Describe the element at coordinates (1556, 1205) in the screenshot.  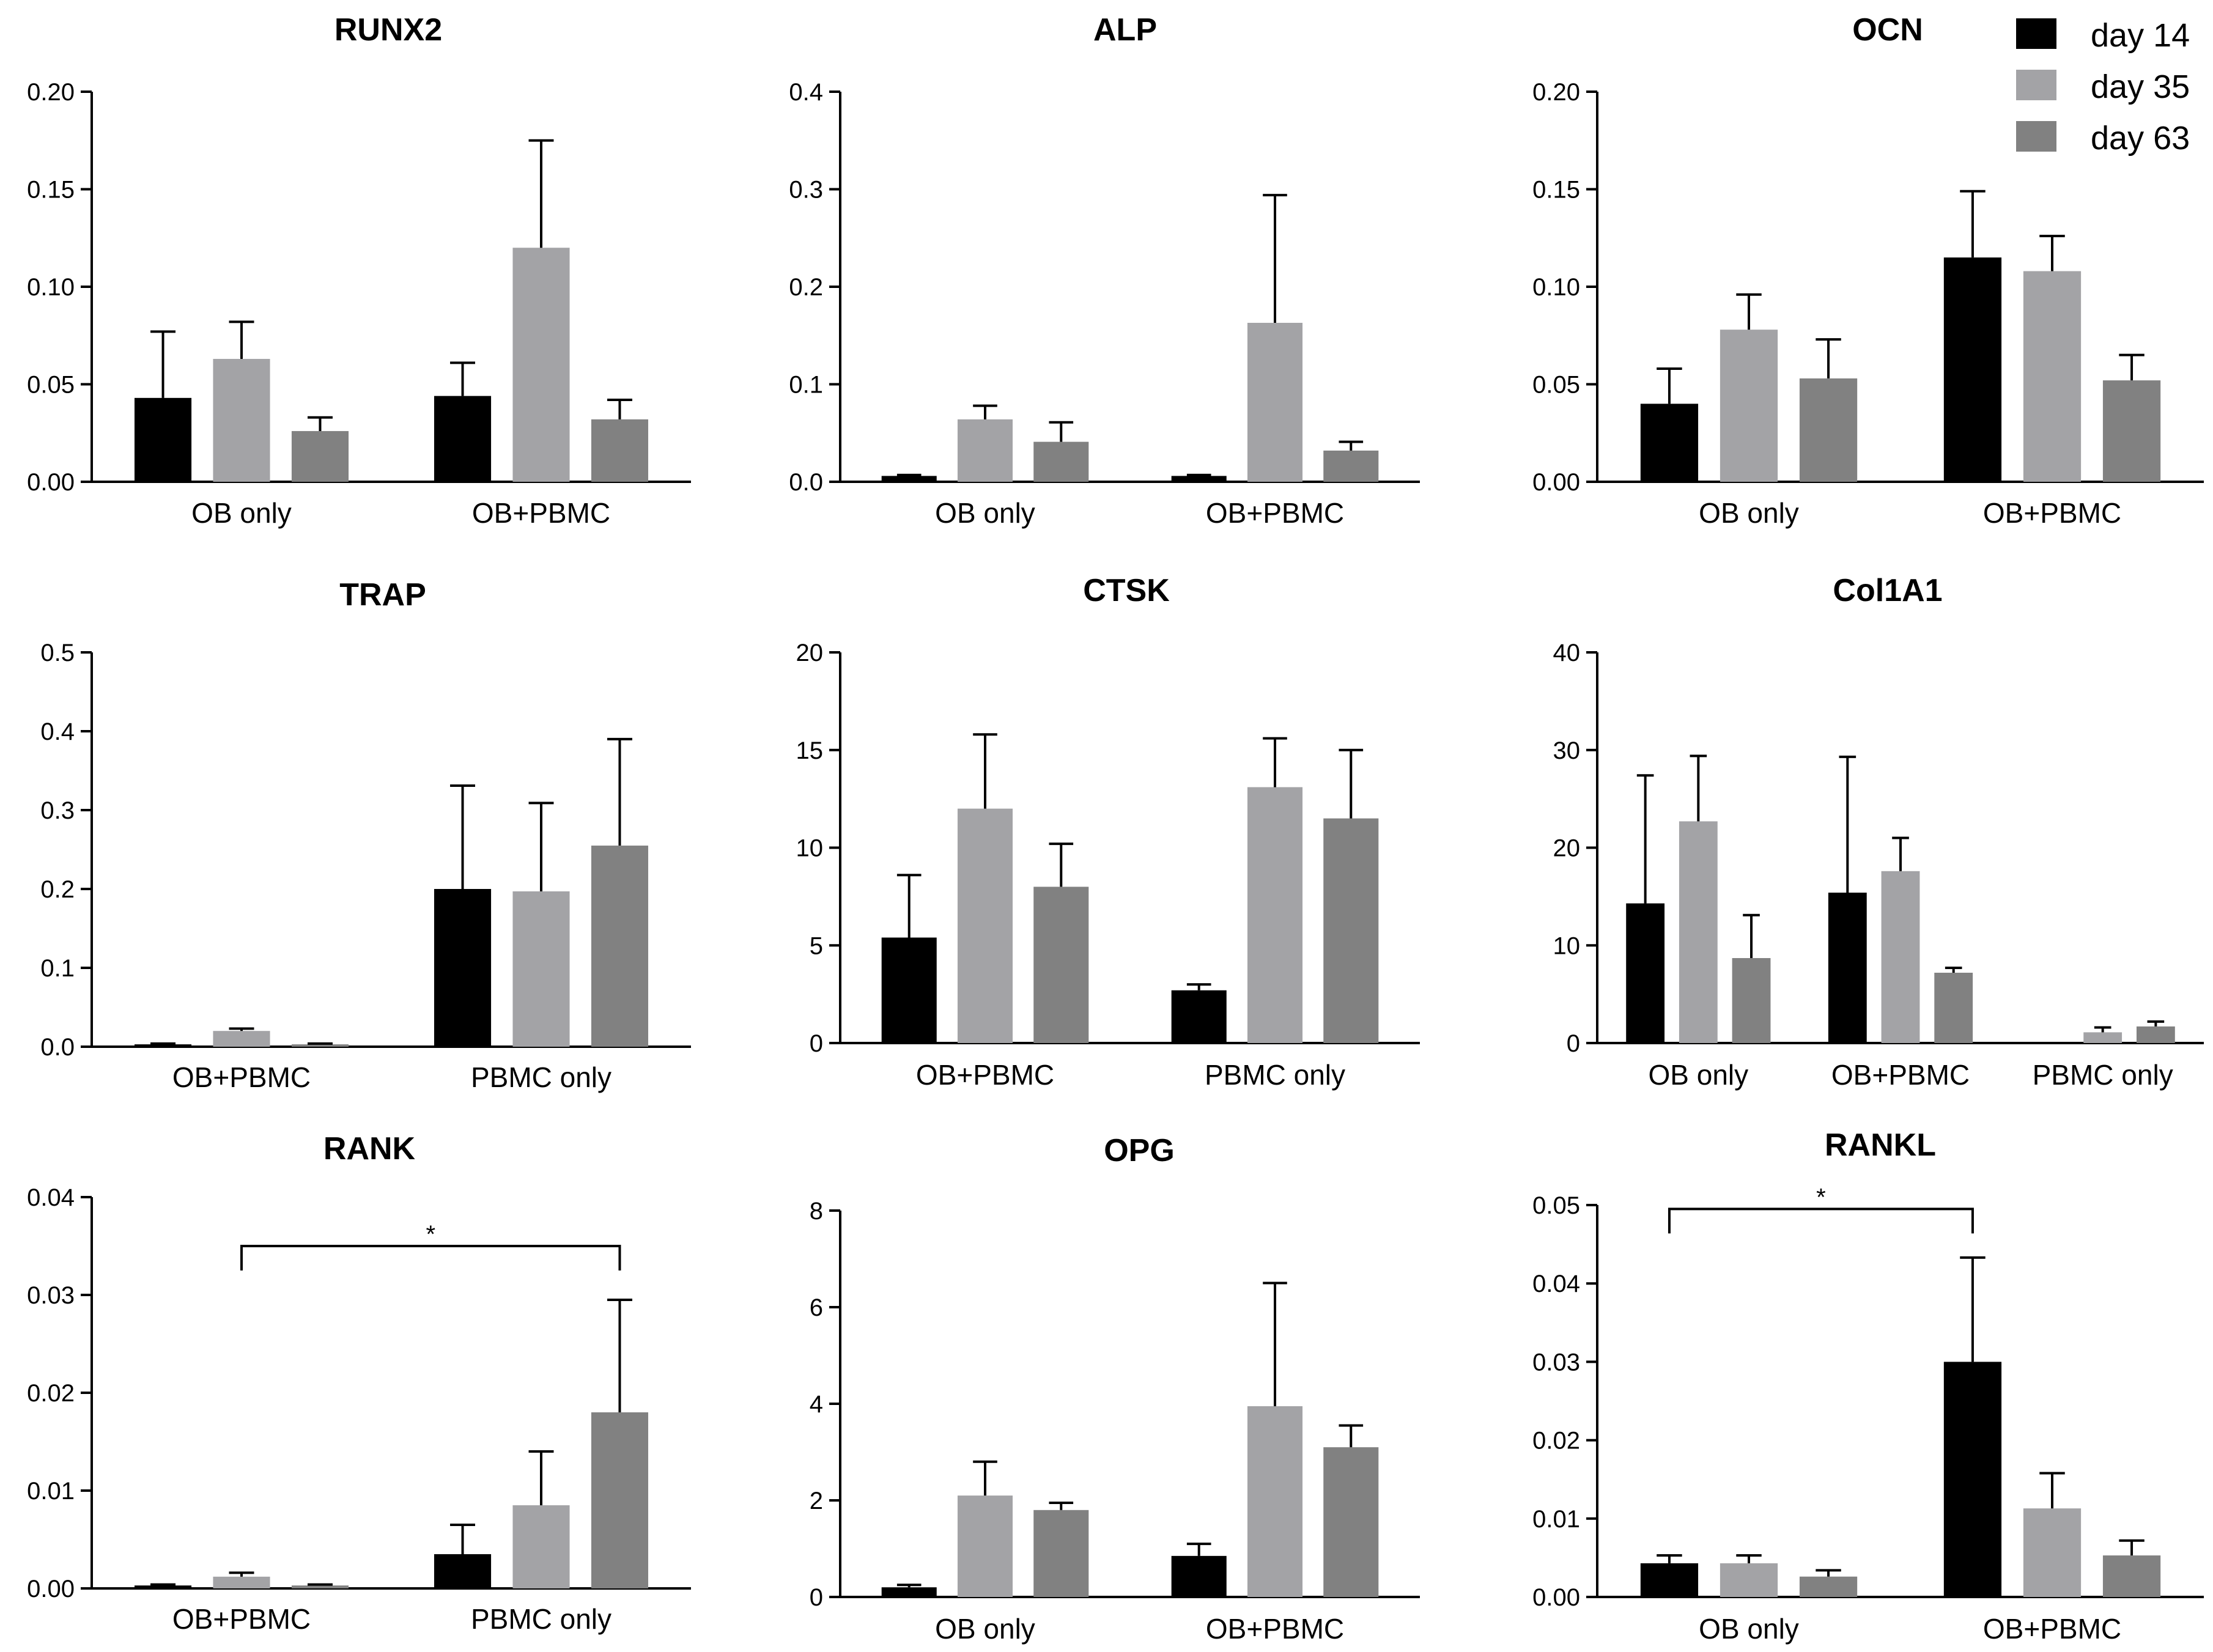
I see `y-tick-label: 0.05` at that location.